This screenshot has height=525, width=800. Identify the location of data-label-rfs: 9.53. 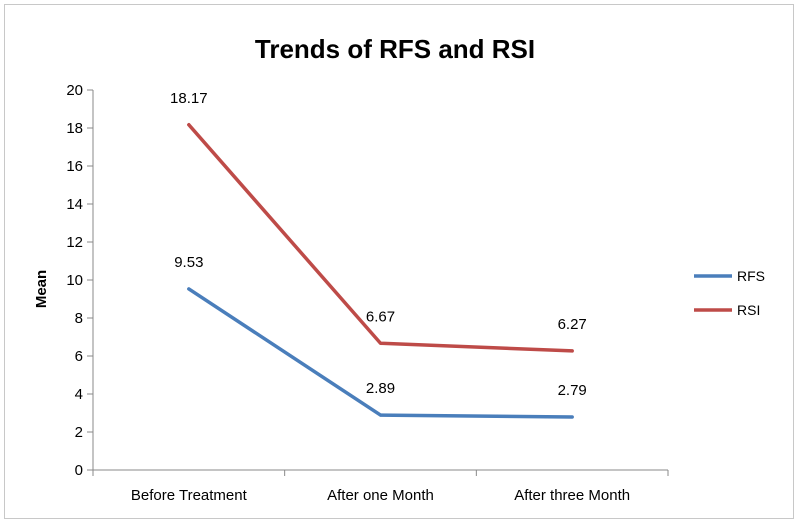
(188, 262).